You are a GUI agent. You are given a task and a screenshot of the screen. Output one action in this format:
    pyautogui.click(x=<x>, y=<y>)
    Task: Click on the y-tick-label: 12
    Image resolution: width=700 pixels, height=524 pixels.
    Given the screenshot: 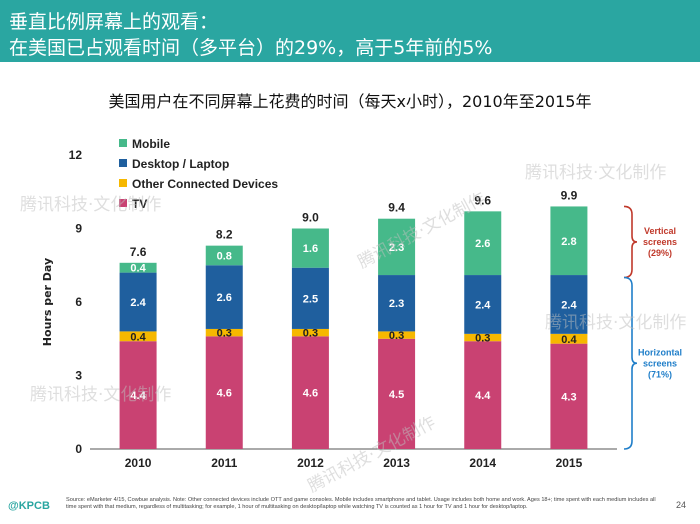 What is the action you would take?
    pyautogui.click(x=76, y=155)
    